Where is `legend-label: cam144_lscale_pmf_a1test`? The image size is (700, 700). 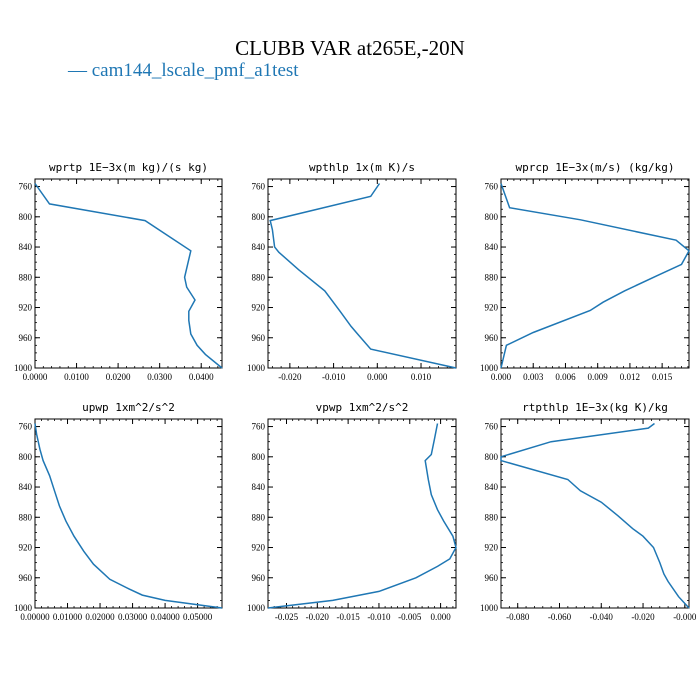
legend-label: cam144_lscale_pmf_a1test is located at coordinates (195, 70).